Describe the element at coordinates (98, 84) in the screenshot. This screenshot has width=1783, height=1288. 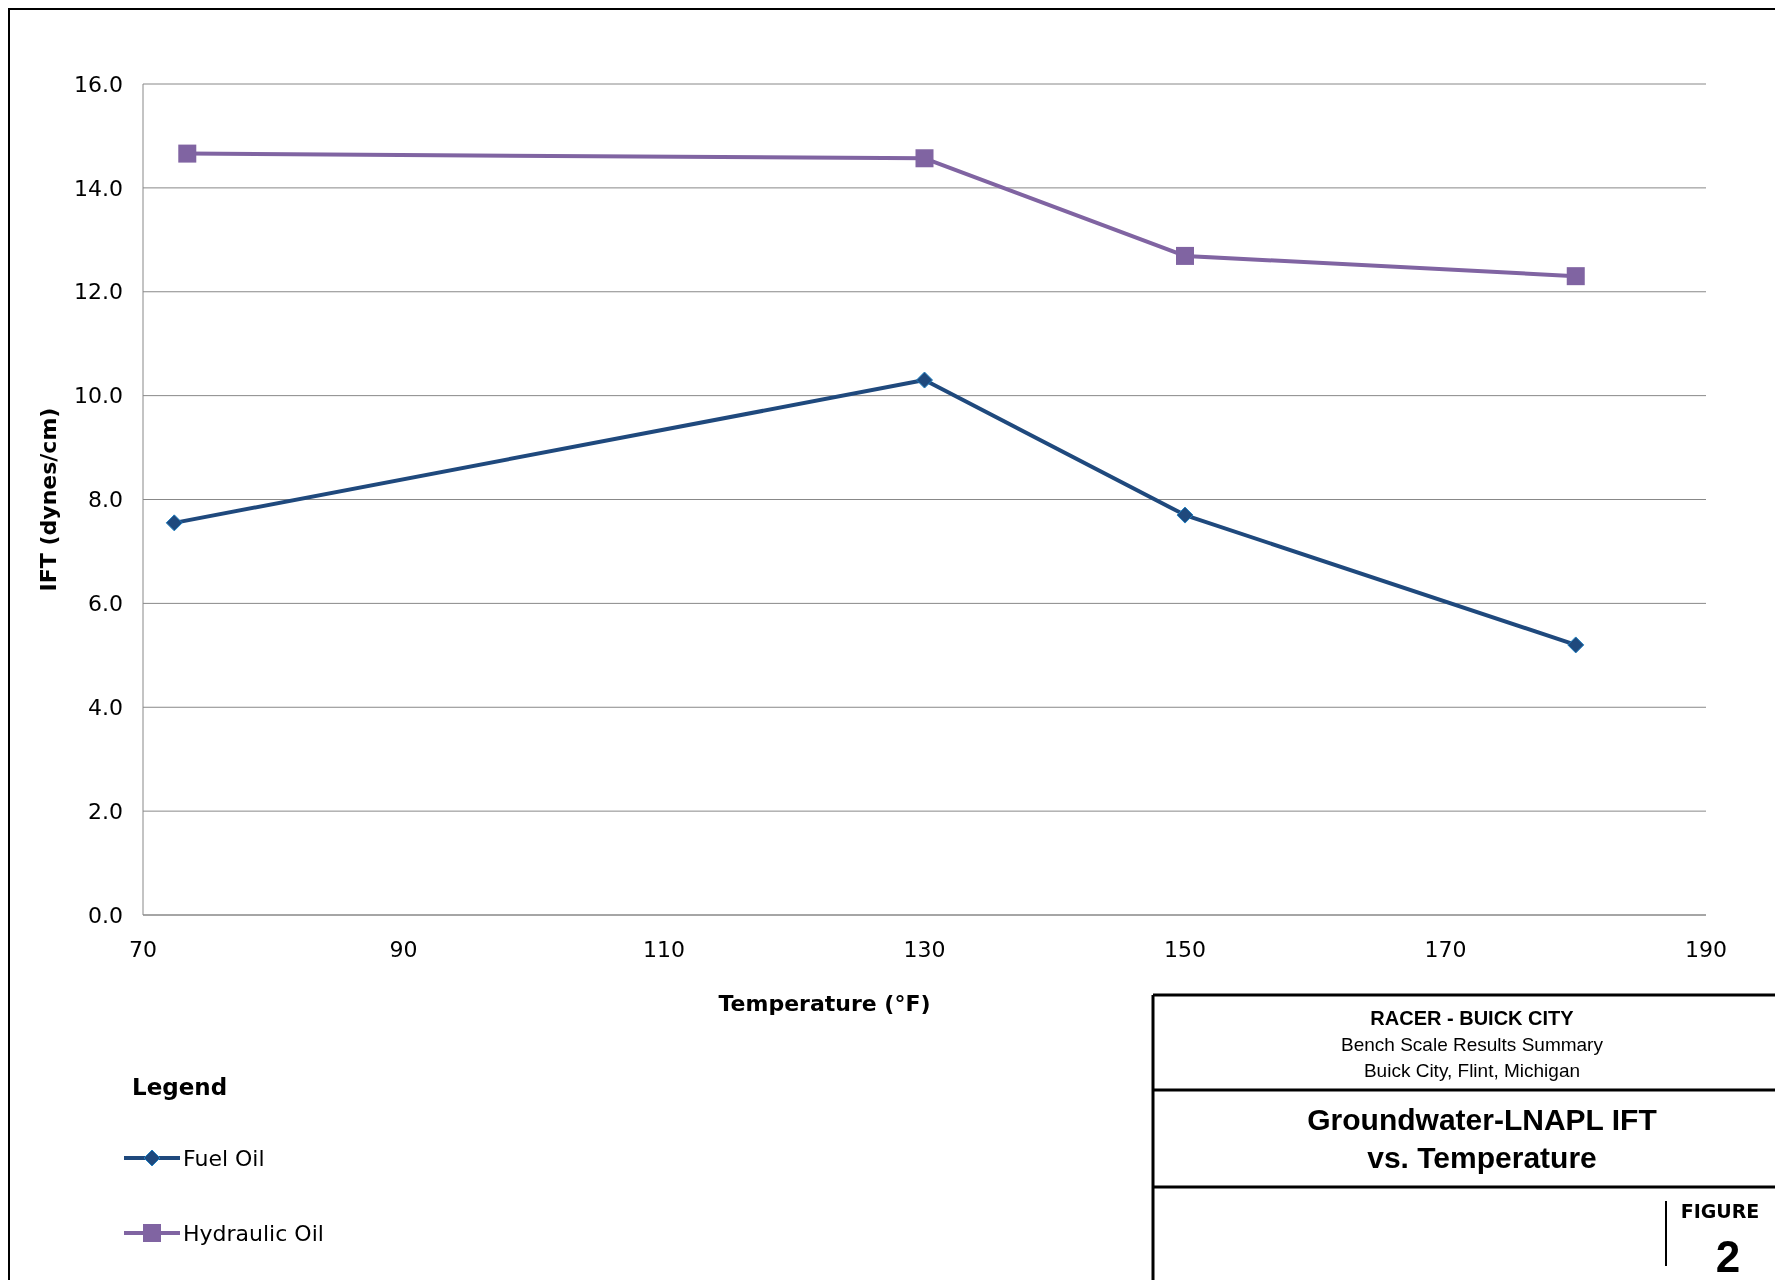
I see `y-tick-label: 16.0` at that location.